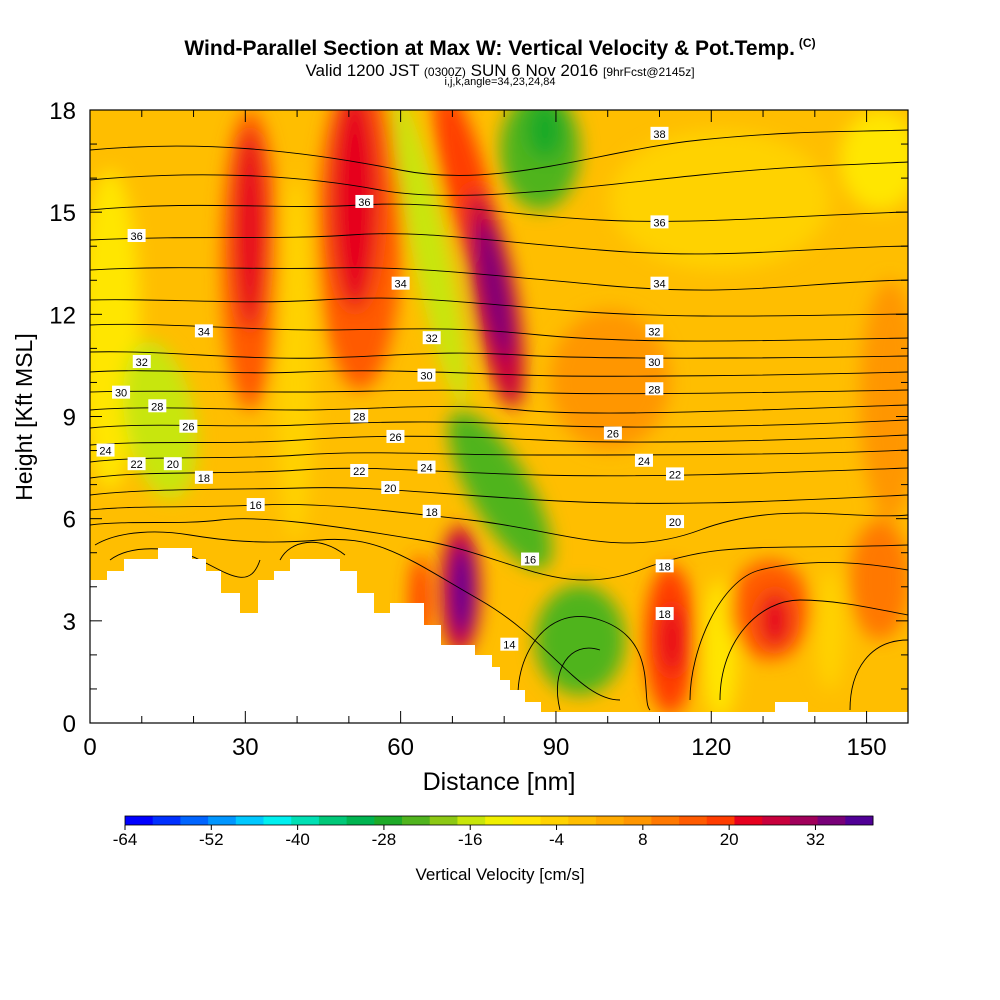 The width and height of the screenshot is (1000, 1000). I want to click on subtitle-forecast: [9hrFcst@2145z], so click(648, 72).